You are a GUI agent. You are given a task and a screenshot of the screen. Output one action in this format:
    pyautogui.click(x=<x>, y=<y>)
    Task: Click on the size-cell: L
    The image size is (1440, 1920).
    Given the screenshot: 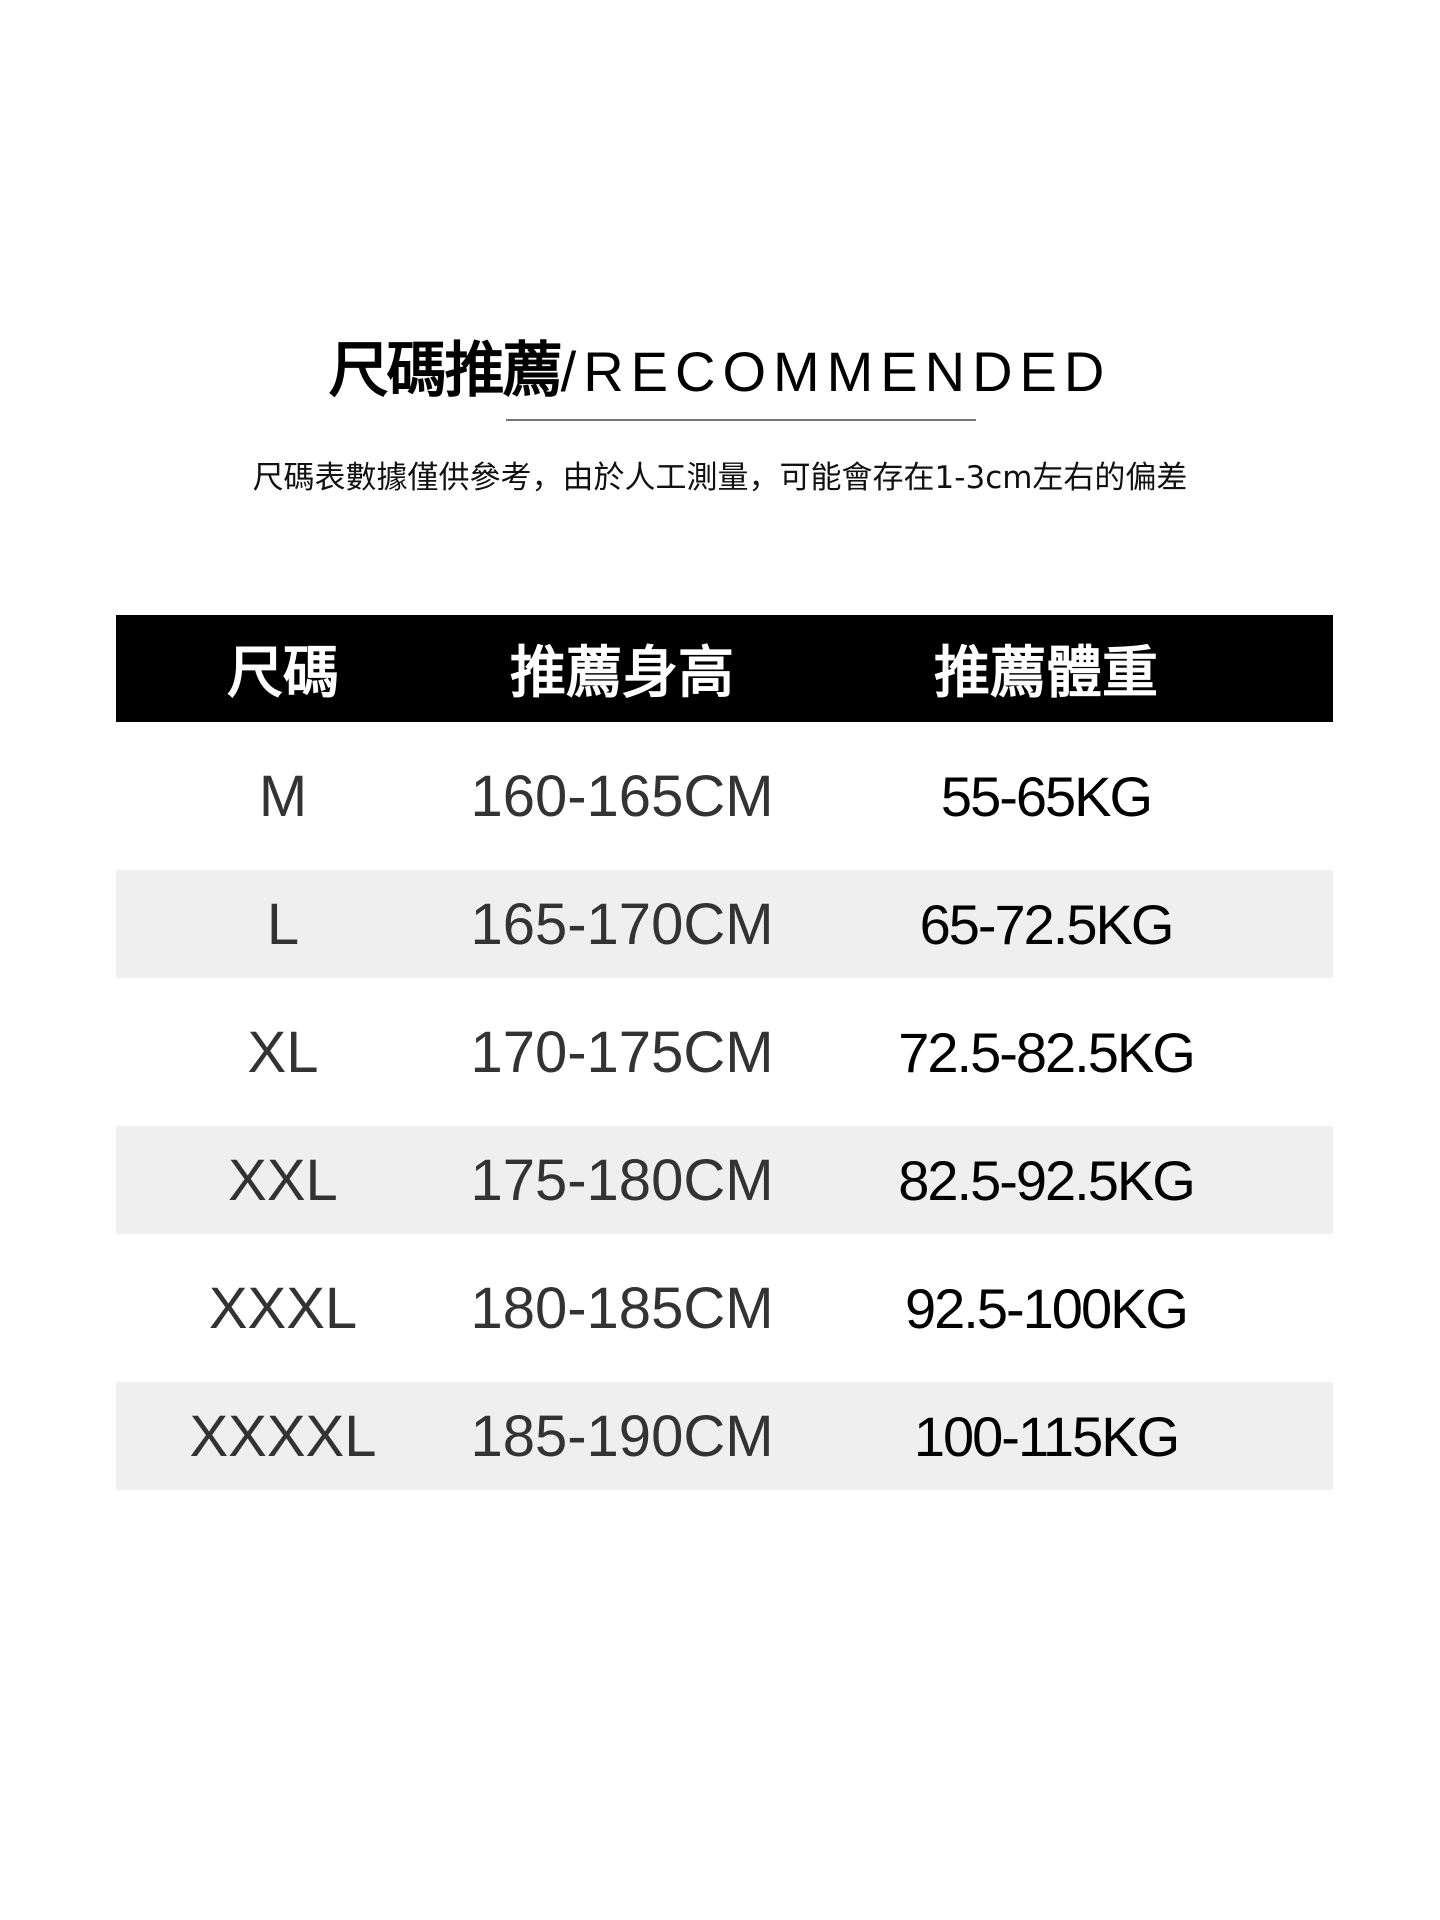 What is the action you would take?
    pyautogui.click(x=283, y=924)
    